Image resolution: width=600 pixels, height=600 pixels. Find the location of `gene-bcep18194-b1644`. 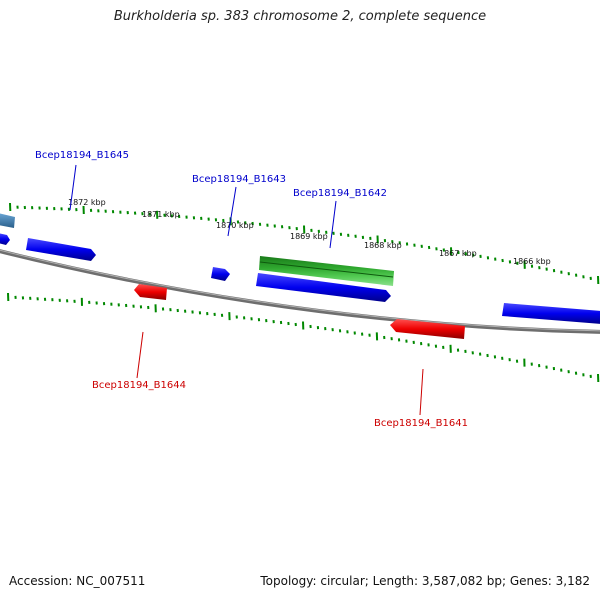

gene-bcep18194-b1644 is located at coordinates (150, 292).